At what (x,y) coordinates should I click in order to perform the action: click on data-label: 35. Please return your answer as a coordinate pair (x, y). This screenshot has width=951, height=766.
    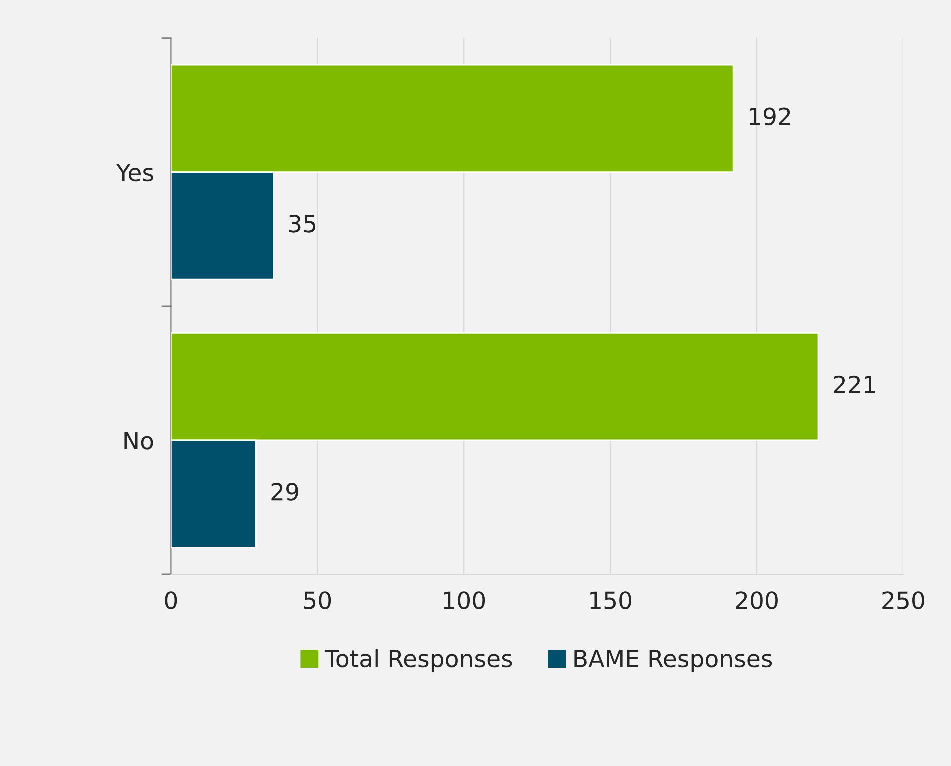
    Looking at the image, I should click on (302, 223).